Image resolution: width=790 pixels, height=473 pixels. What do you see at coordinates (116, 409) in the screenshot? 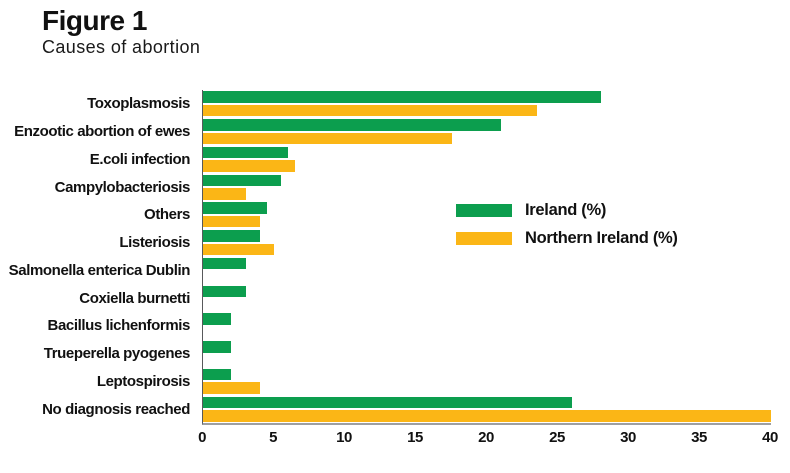
I see `category-label: No diagnosis reached` at bounding box center [116, 409].